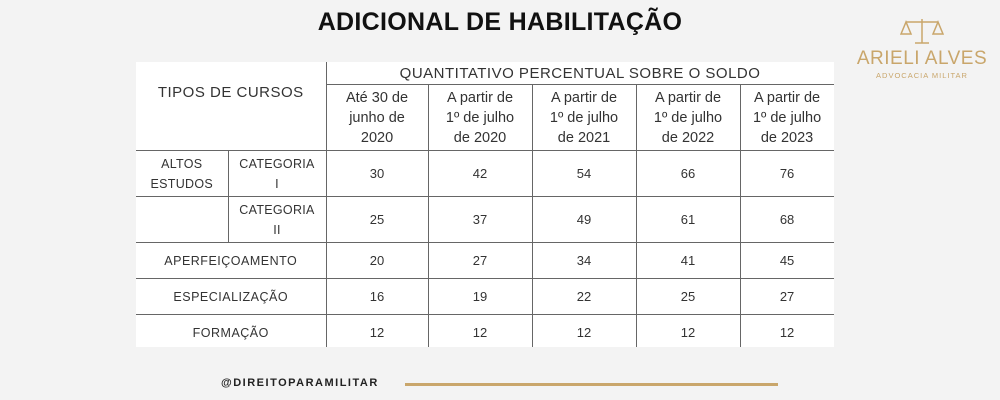 Image resolution: width=1000 pixels, height=400 pixels. Describe the element at coordinates (277, 173) in the screenshot. I see `row-sublabel: CATEGORIA I` at that location.